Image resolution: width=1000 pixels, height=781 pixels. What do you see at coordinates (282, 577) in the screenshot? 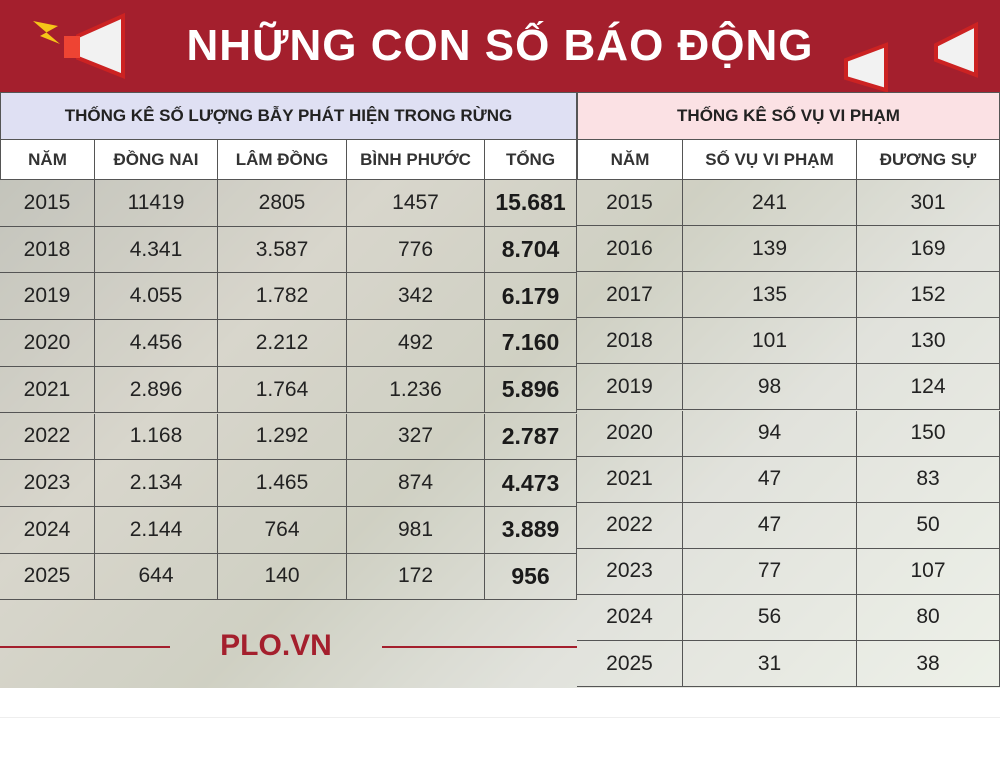
I see `table-cell: 140` at bounding box center [282, 577].